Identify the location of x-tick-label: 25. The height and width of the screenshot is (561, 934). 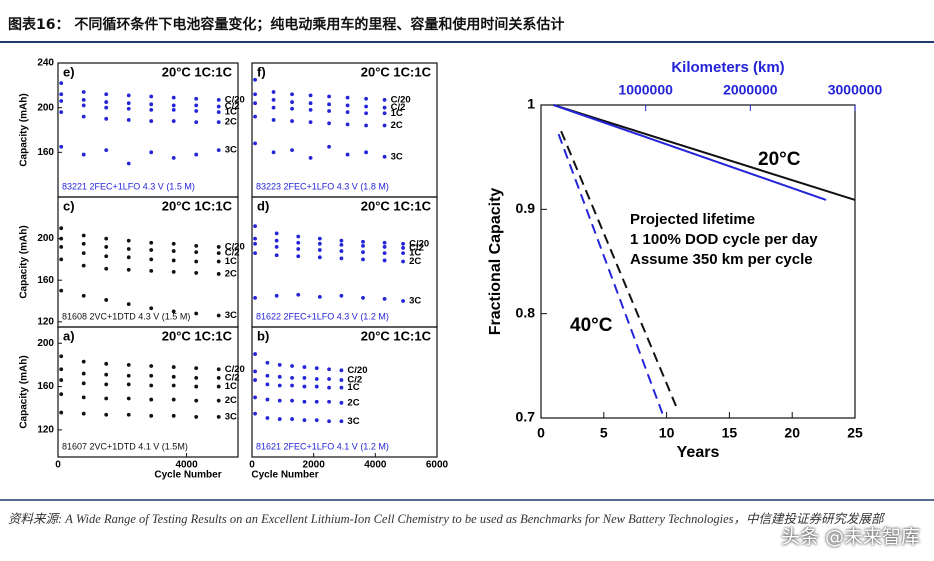
(855, 433).